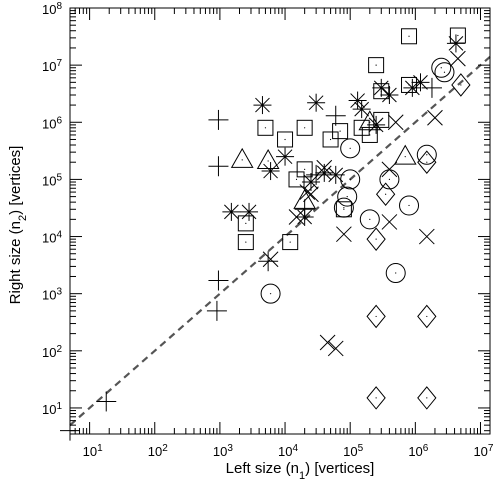 The image size is (498, 497). I want to click on y-tick-label-exponent: 8, so click(59, 6).